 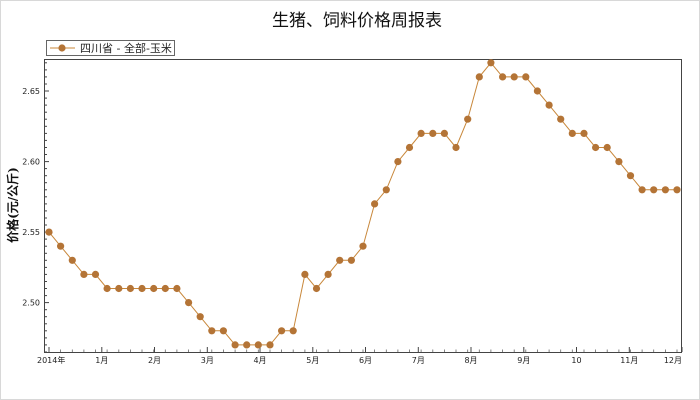 What do you see at coordinates (357, 21) in the screenshot?
I see `chart-title: 生猪、饲料价格周报表` at bounding box center [357, 21].